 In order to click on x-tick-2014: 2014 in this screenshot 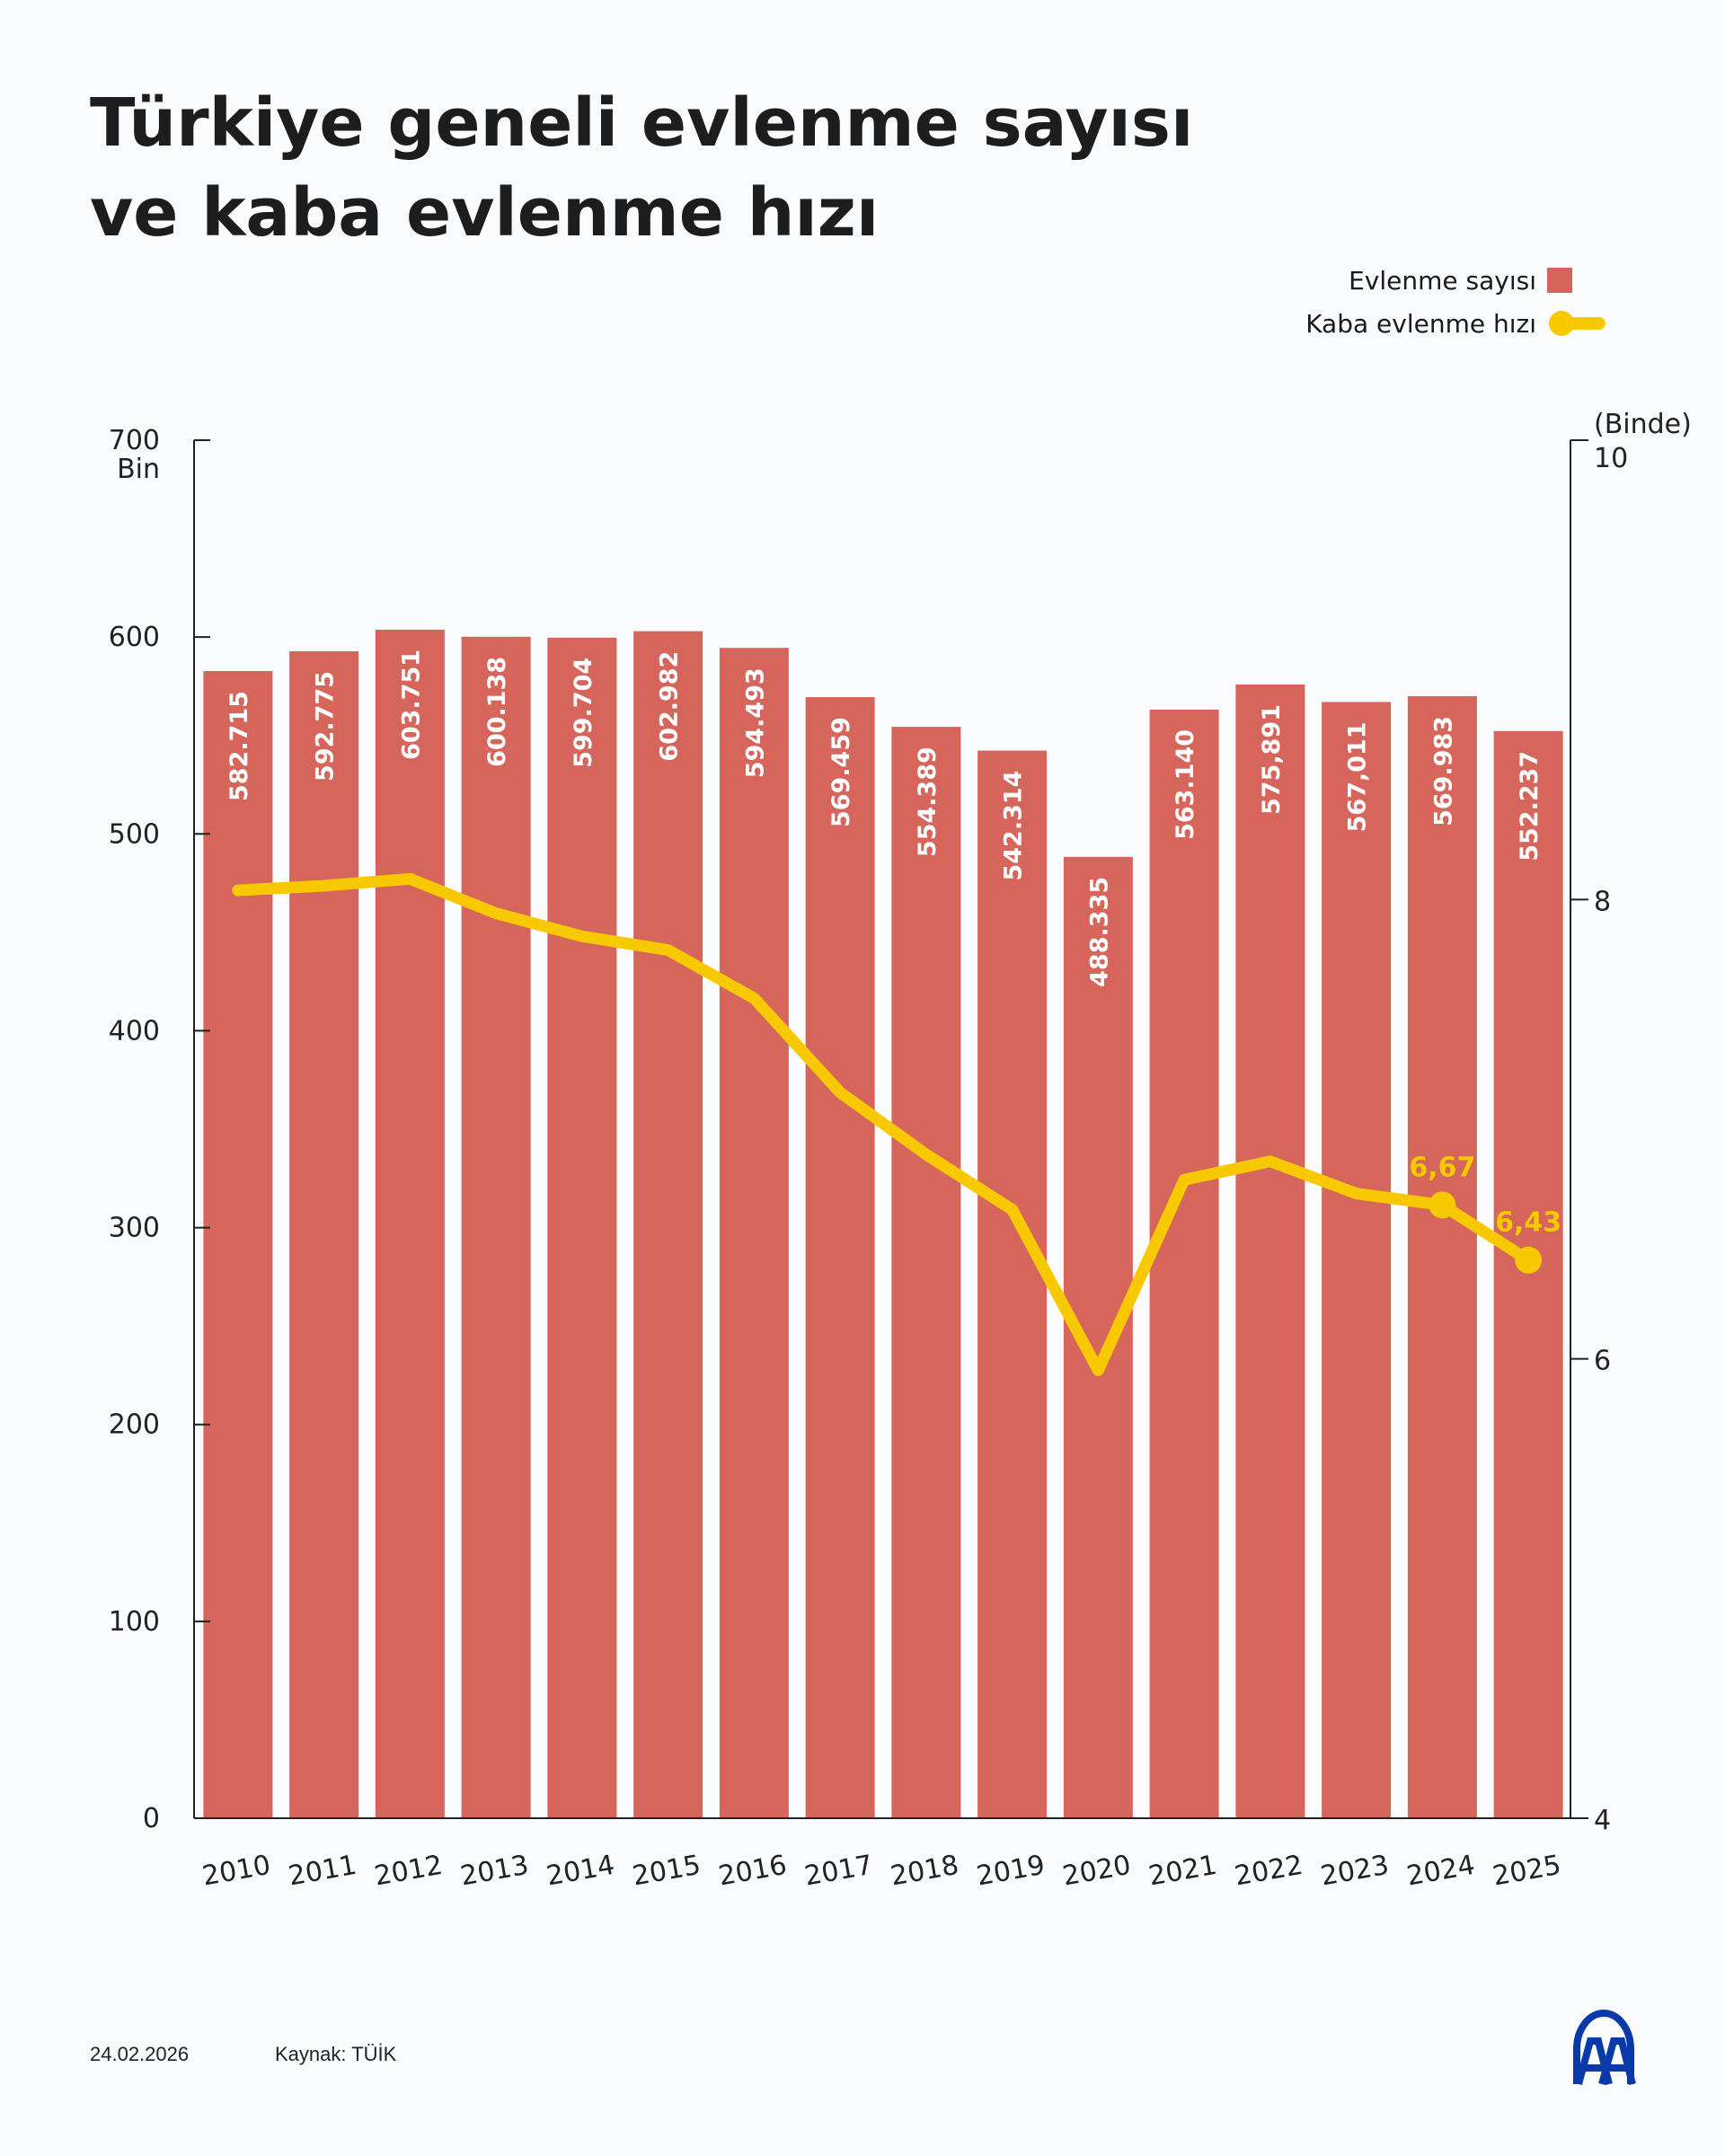, I will do `click(580, 1872)`.